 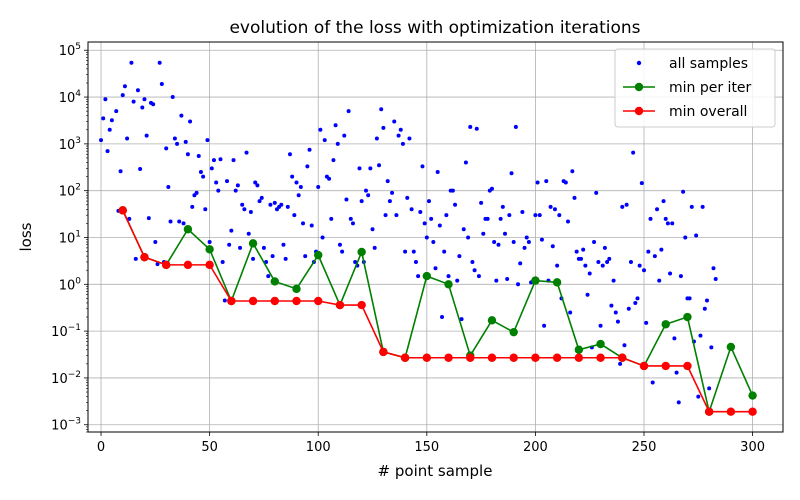 What do you see at coordinates (26, 236) in the screenshot?
I see `y-axis-label: loss` at bounding box center [26, 236].